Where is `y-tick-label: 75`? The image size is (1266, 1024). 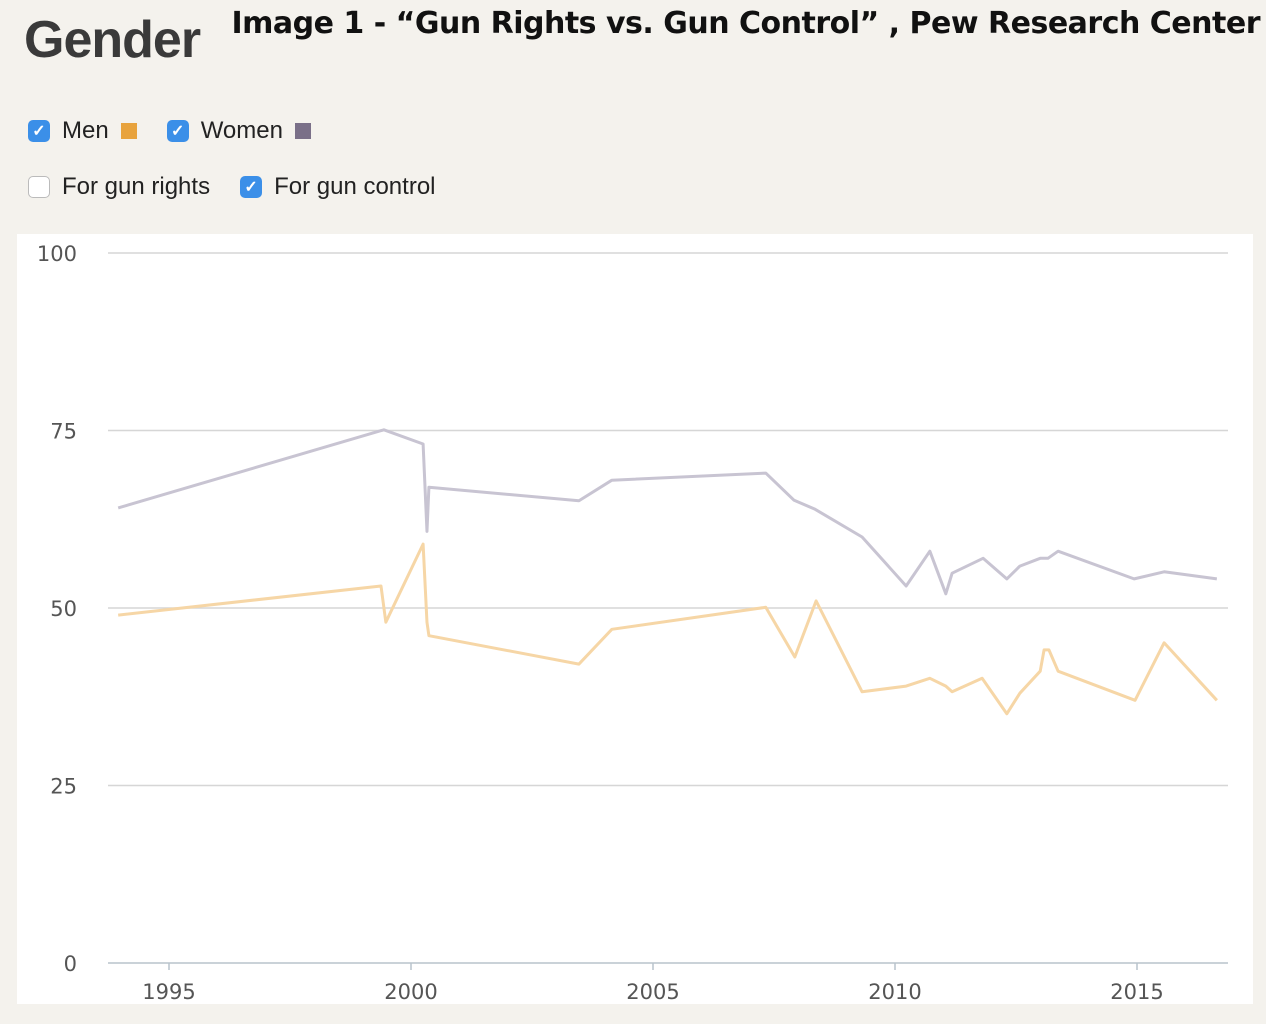
y-tick-label: 75 is located at coordinates (63, 432).